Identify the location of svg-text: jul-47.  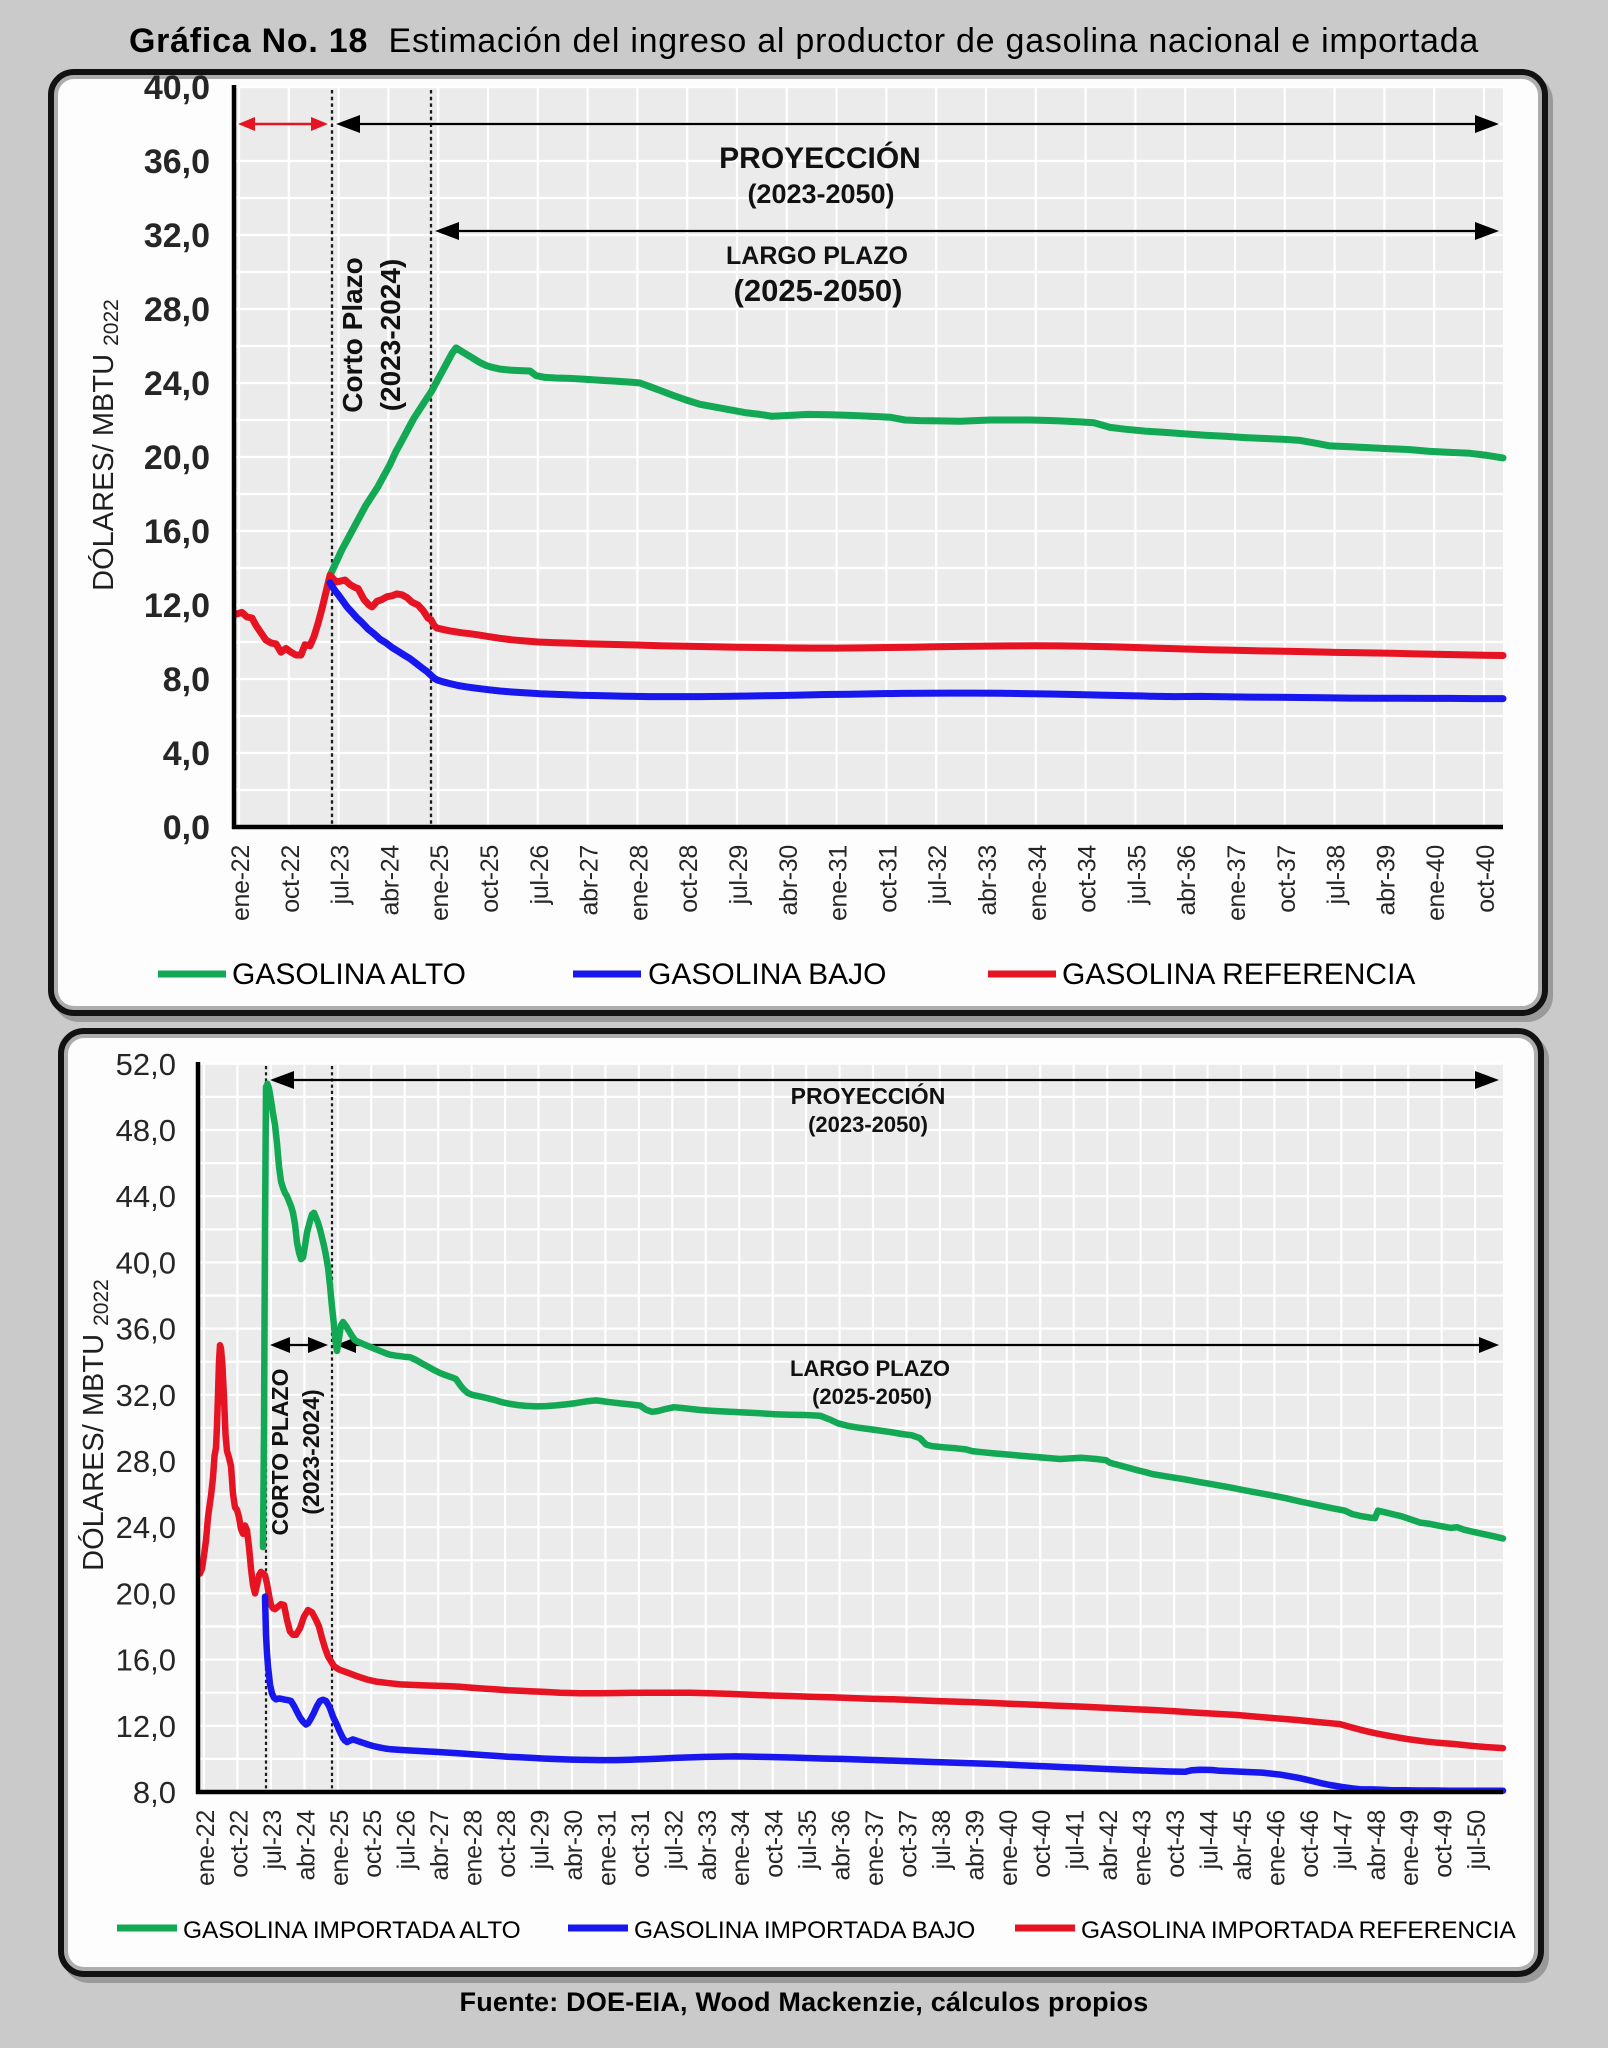
(1343, 1840).